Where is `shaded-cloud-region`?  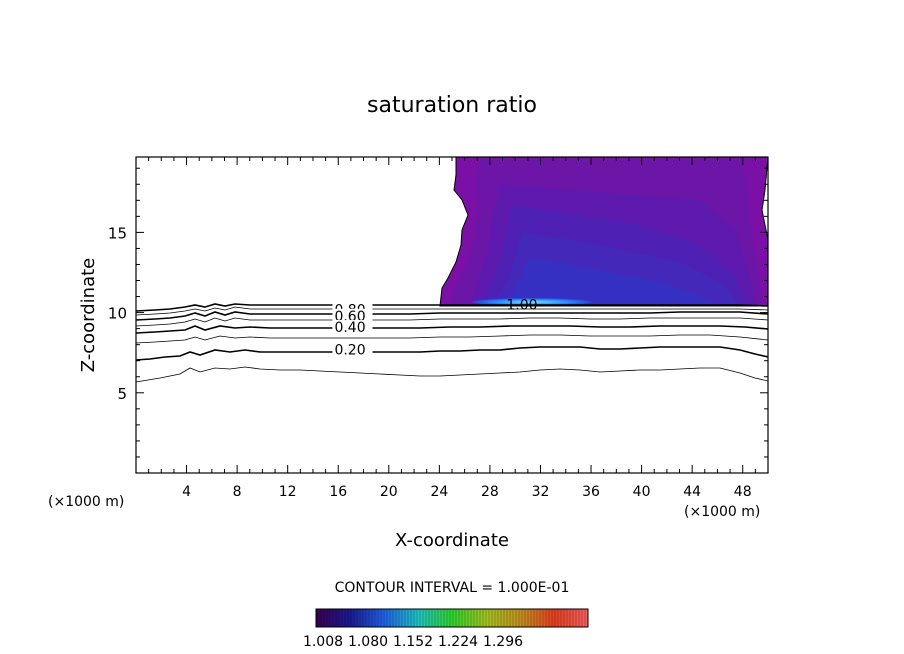 shaded-cloud-region is located at coordinates (603, 232).